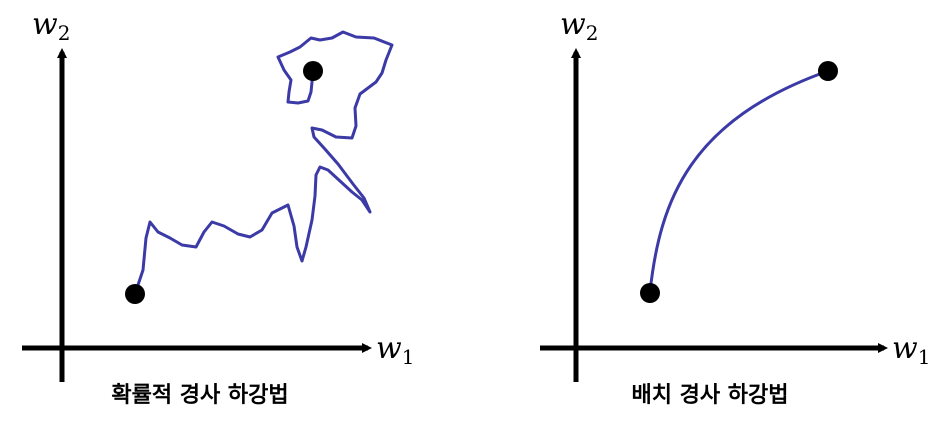 The width and height of the screenshot is (936, 422). Describe the element at coordinates (51, 26) in the screenshot. I see `sgd-y-axis-label: w2` at that location.